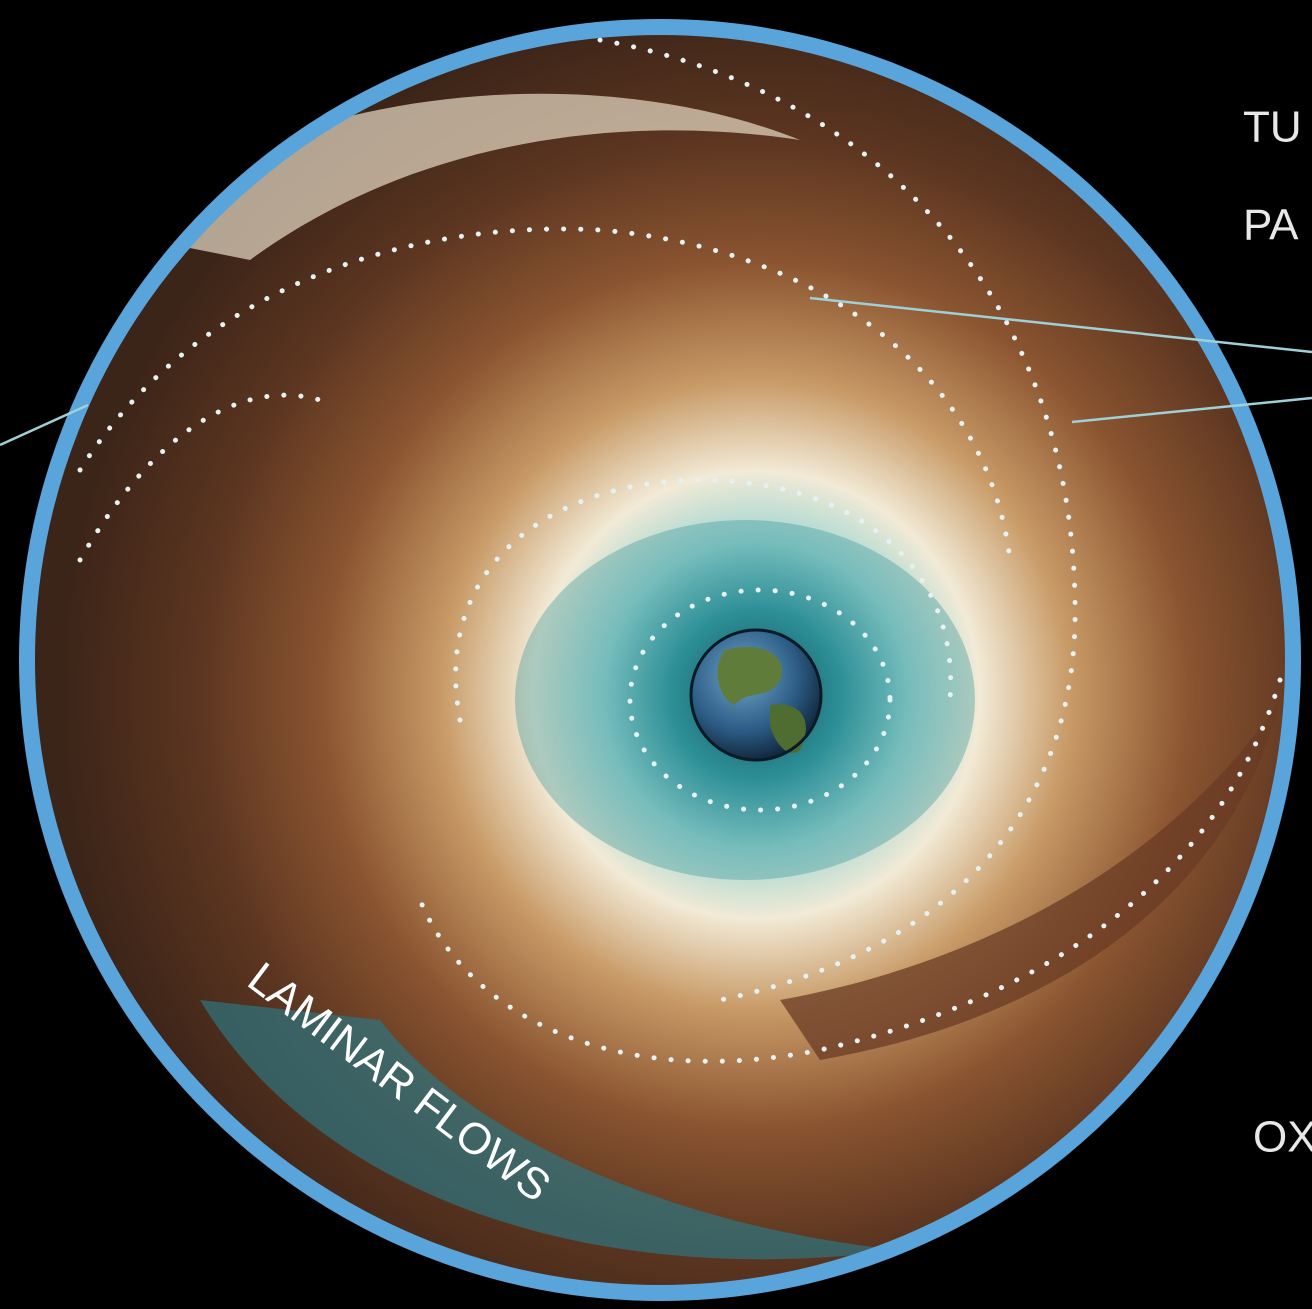 This screenshot has height=1309, width=1312. Describe the element at coordinates (1271, 225) in the screenshot. I see `label: PA` at that location.